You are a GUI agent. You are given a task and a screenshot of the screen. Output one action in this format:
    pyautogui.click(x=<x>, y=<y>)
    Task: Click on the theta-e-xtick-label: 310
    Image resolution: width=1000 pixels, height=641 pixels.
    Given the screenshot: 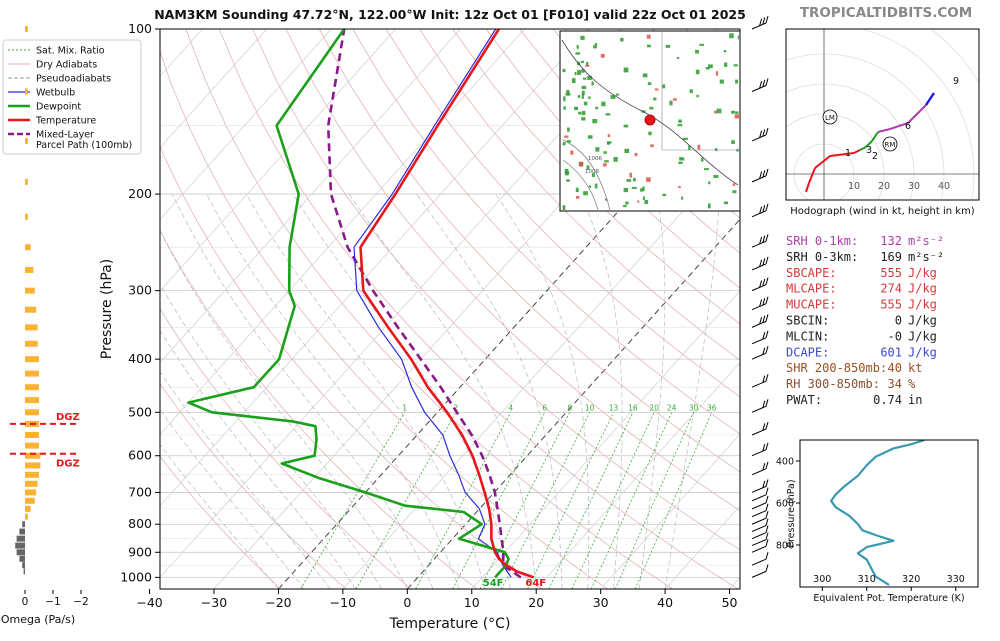 What is the action you would take?
    pyautogui.click(x=867, y=579)
    